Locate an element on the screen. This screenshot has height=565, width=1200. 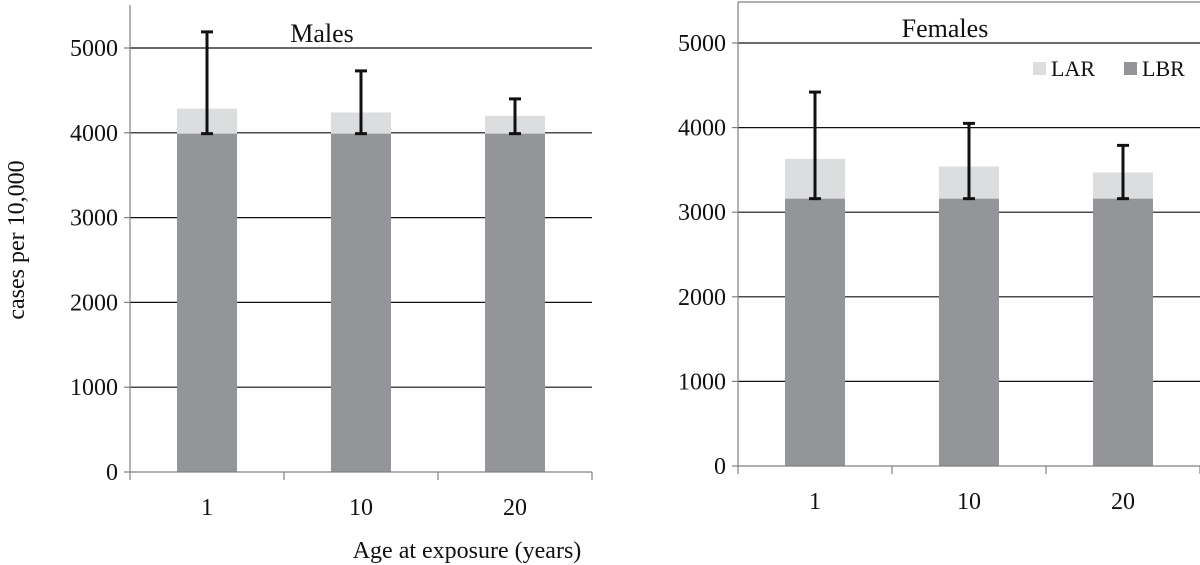
males-chart-title: Males is located at coordinates (322, 33).